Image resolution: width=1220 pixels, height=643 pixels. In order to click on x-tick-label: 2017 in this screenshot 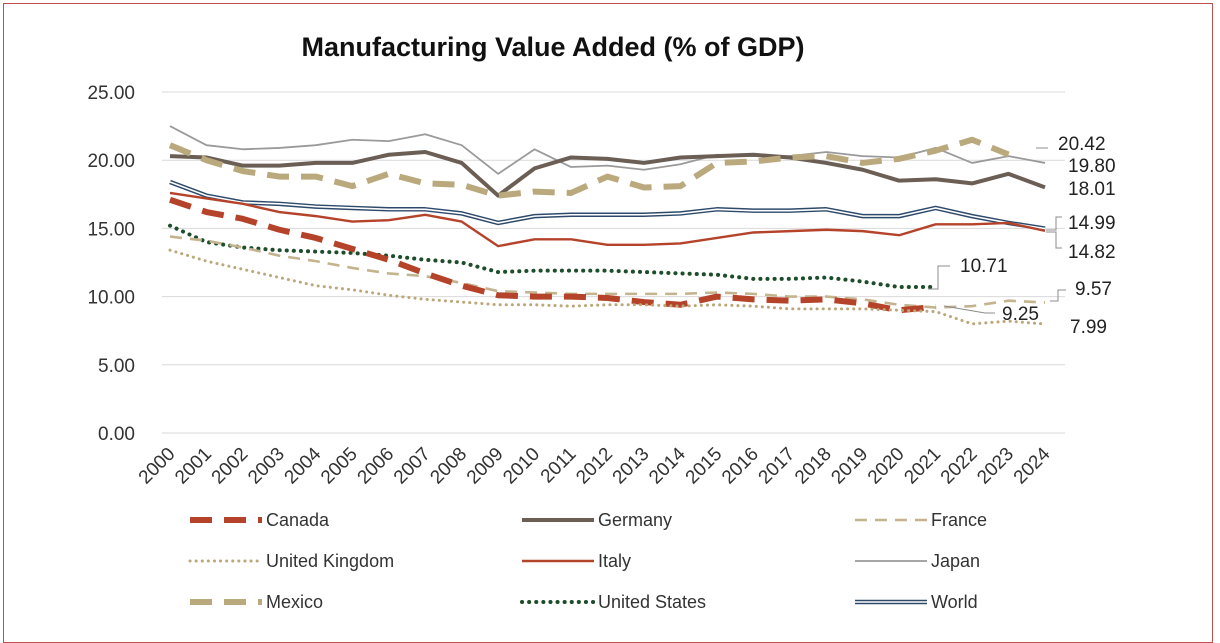, I will do `click(777, 466)`.